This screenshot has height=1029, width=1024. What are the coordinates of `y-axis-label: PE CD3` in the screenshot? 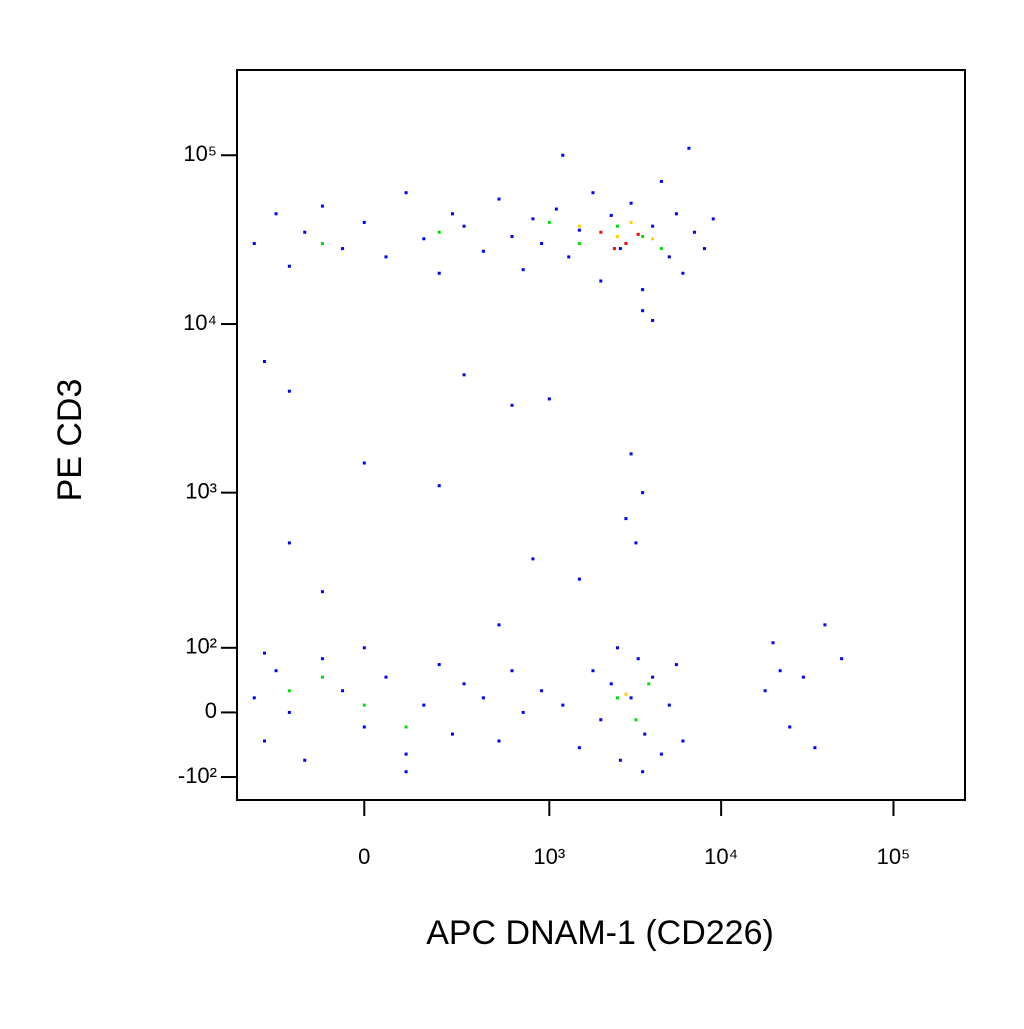 It's located at (70, 440).